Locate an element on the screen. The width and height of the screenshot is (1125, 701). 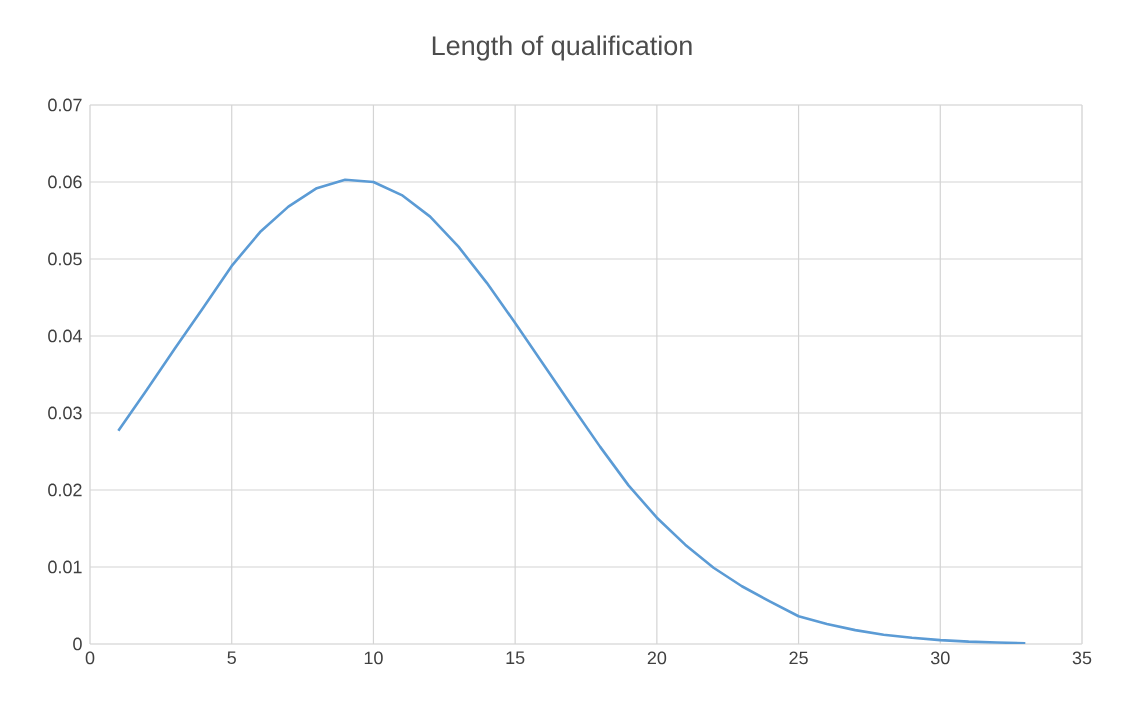
x-tick-label: 25 is located at coordinates (798, 658).